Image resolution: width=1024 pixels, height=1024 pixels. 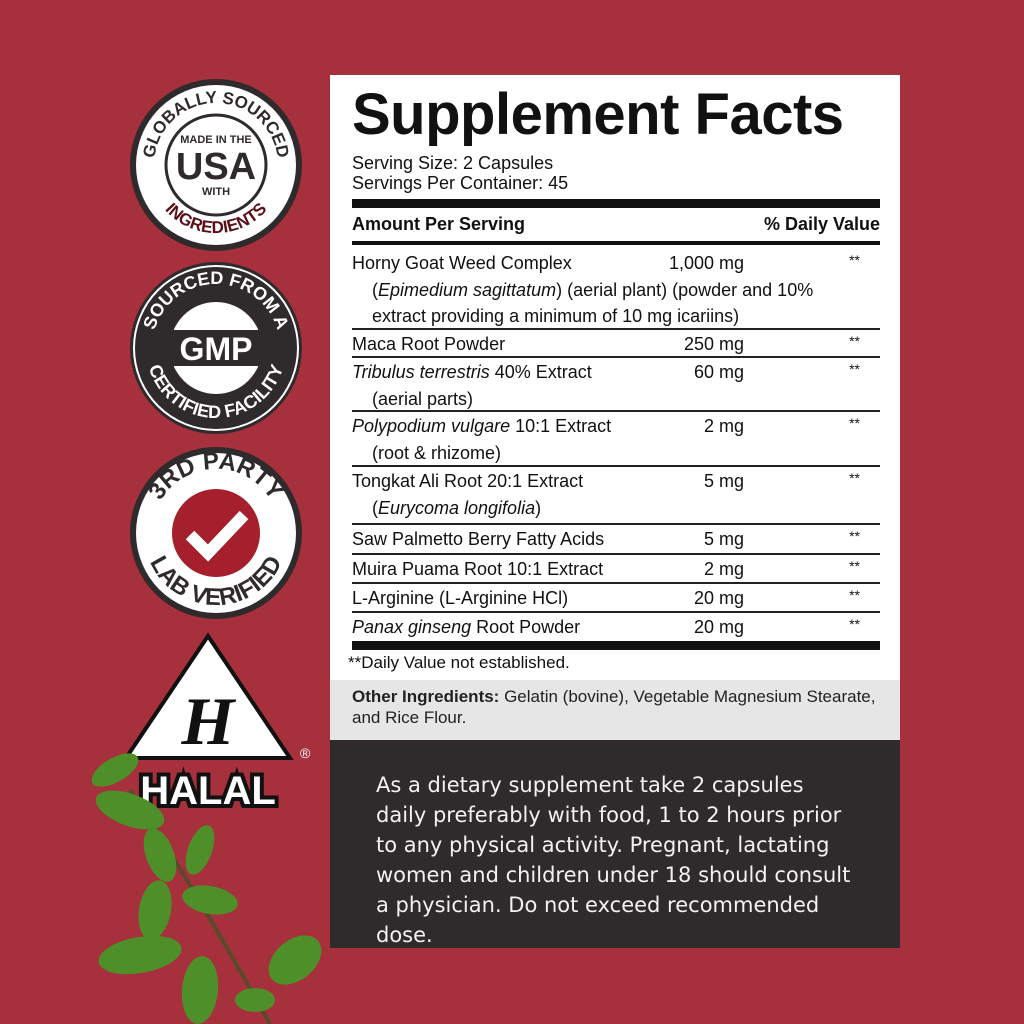 I want to click on ingredient-name-text: Horny Goat Weed Complex, so click(x=462, y=263).